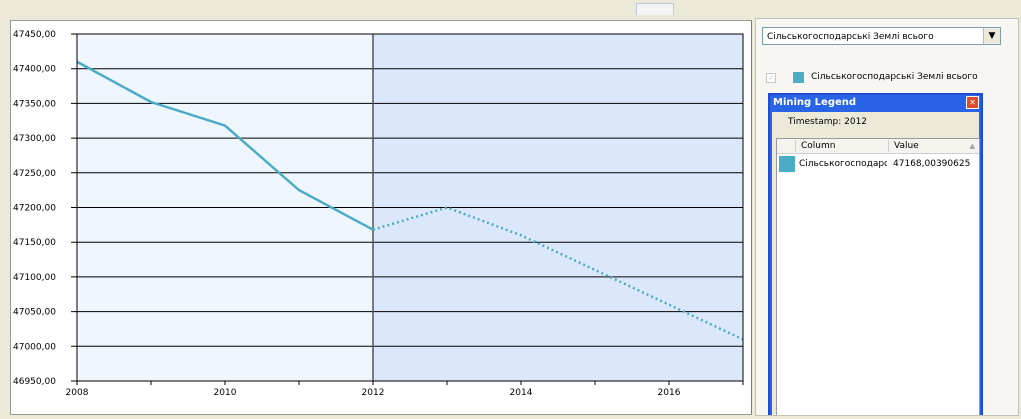 The height and width of the screenshot is (419, 1021). Describe the element at coordinates (991, 36) in the screenshot. I see `chevron-down-icon: ▼` at that location.